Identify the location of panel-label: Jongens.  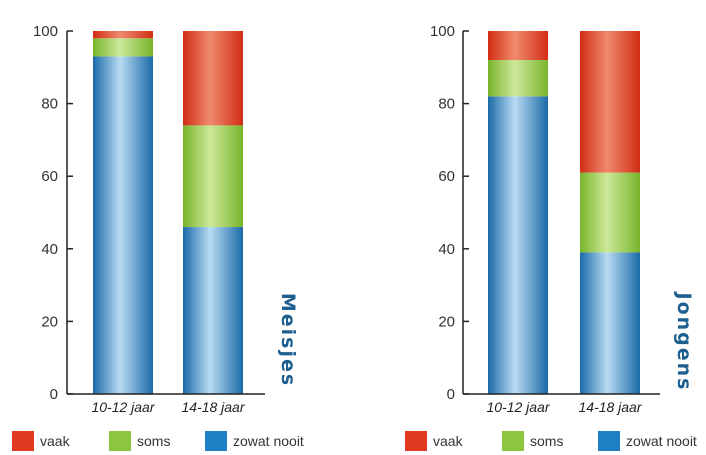
(684, 341).